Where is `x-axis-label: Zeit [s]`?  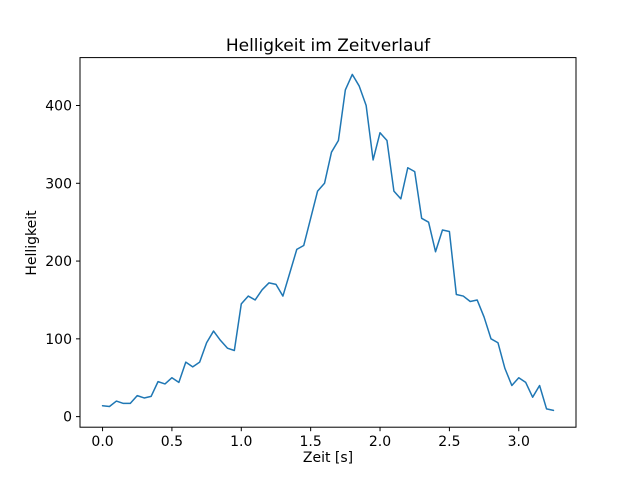 x-axis-label: Zeit [s] is located at coordinates (328, 458).